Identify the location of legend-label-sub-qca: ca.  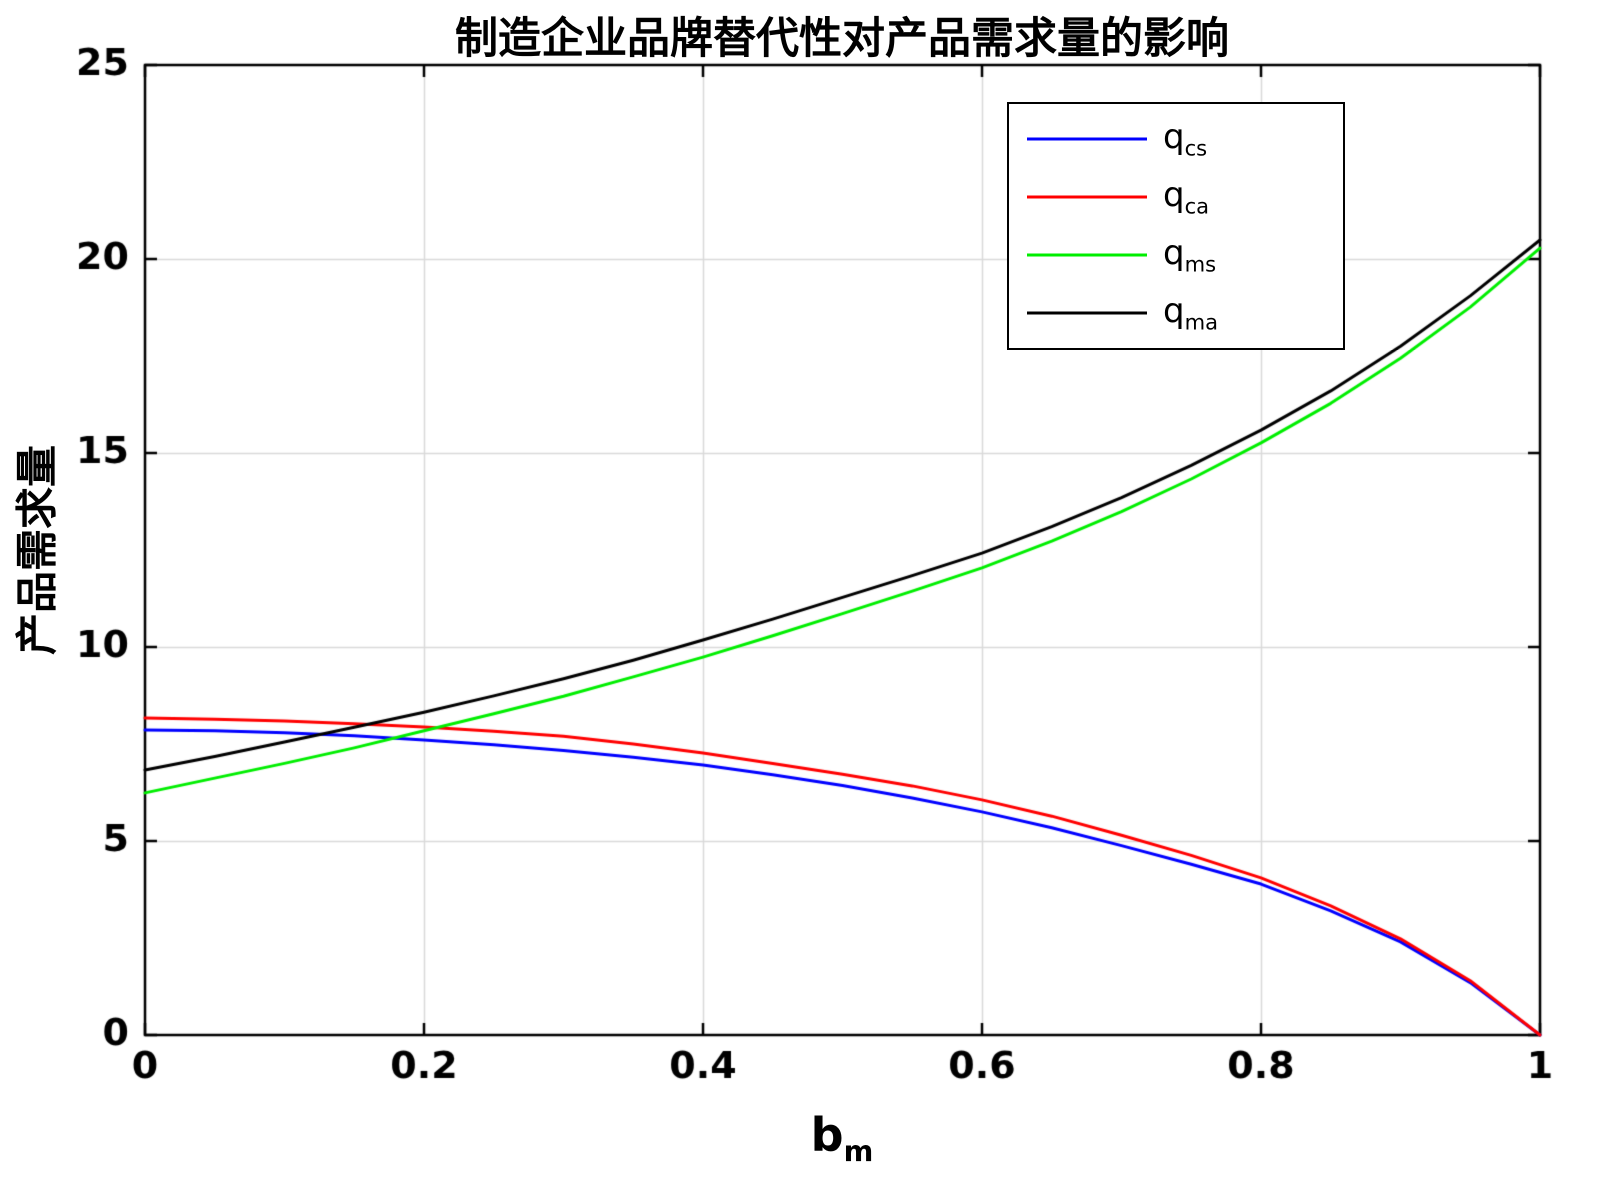
(1197, 206).